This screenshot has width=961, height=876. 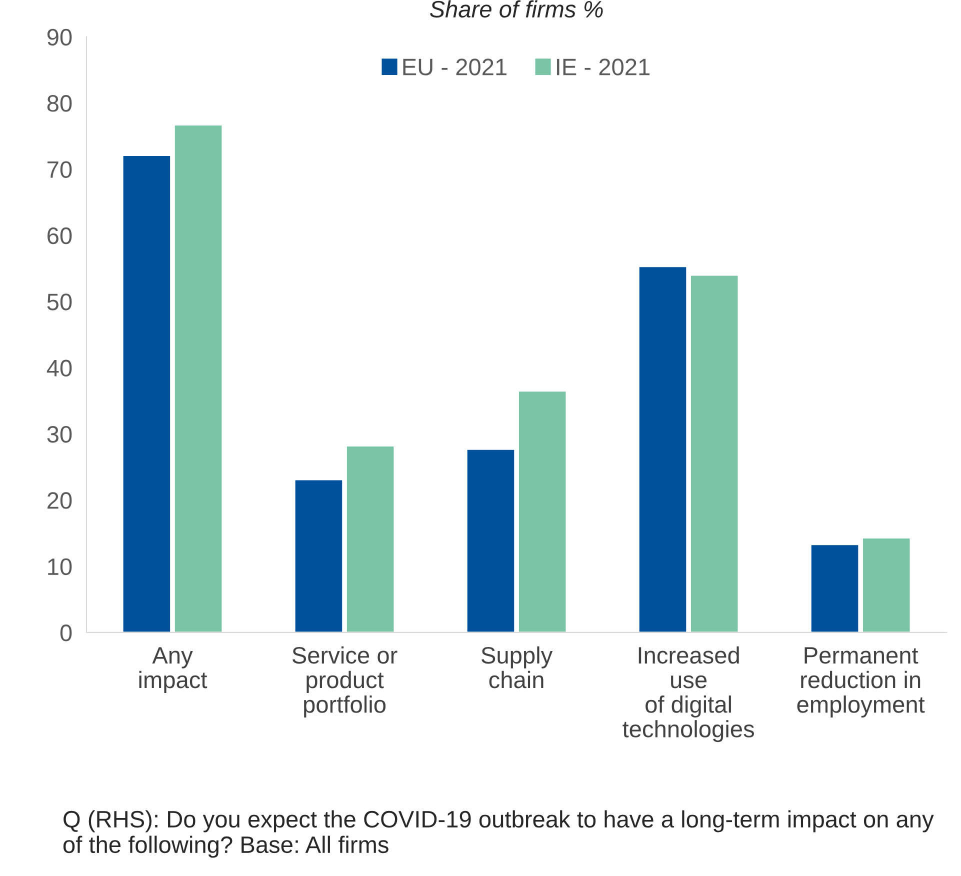 I want to click on x-tick-label: Supply chain, so click(x=517, y=667).